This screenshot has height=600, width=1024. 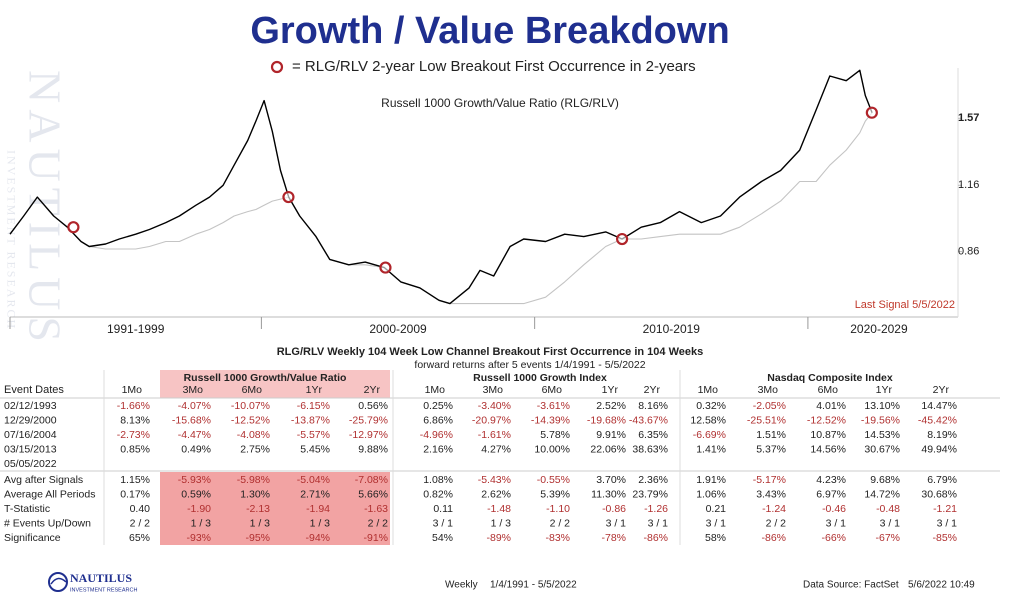 What do you see at coordinates (196, 494) in the screenshot?
I see `cell: 0.59%` at bounding box center [196, 494].